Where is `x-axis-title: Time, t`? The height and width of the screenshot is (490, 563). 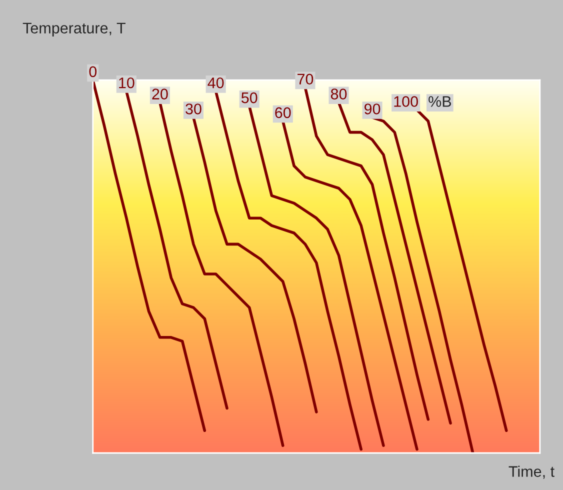
x-axis-title: Time, t is located at coordinates (531, 472).